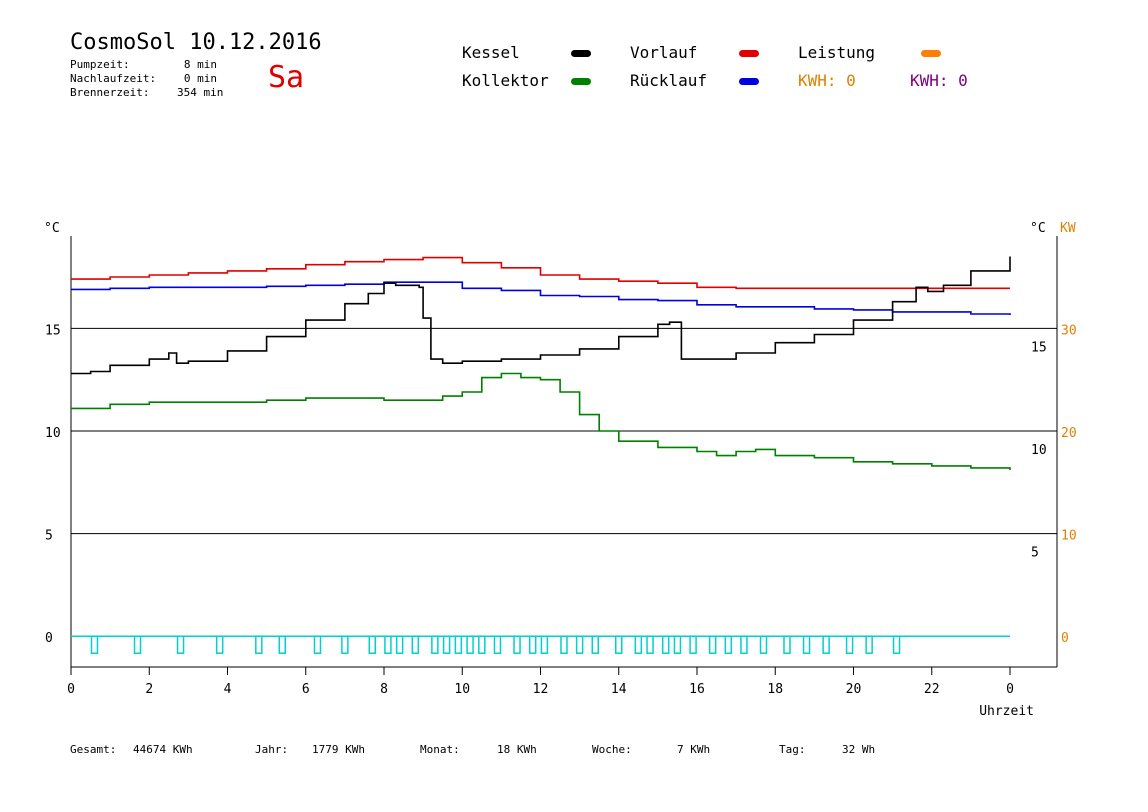 The width and height of the screenshot is (1148, 812). Describe the element at coordinates (749, 53) in the screenshot. I see `legend-vorlauf-swatch` at that location.